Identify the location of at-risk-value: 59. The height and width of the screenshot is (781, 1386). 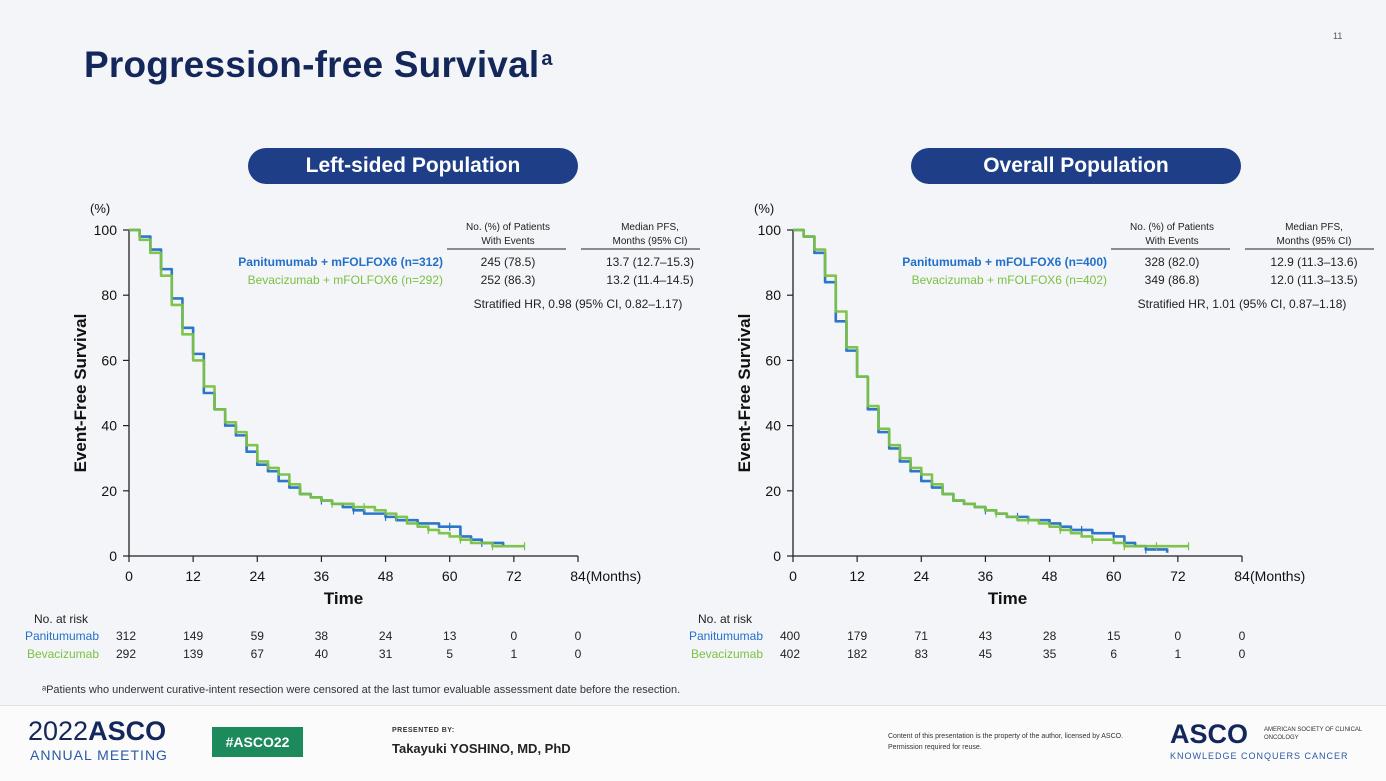
(258, 636).